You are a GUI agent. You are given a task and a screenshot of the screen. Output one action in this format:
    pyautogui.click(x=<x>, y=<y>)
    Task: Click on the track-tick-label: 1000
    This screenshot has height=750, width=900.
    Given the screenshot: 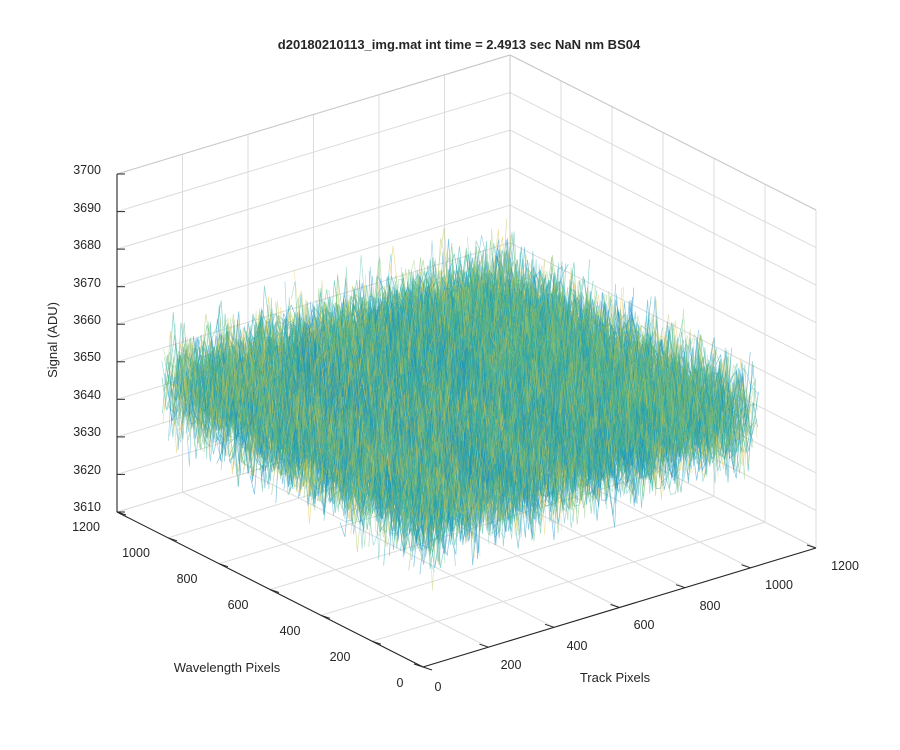 What is the action you would take?
    pyautogui.click(x=779, y=585)
    